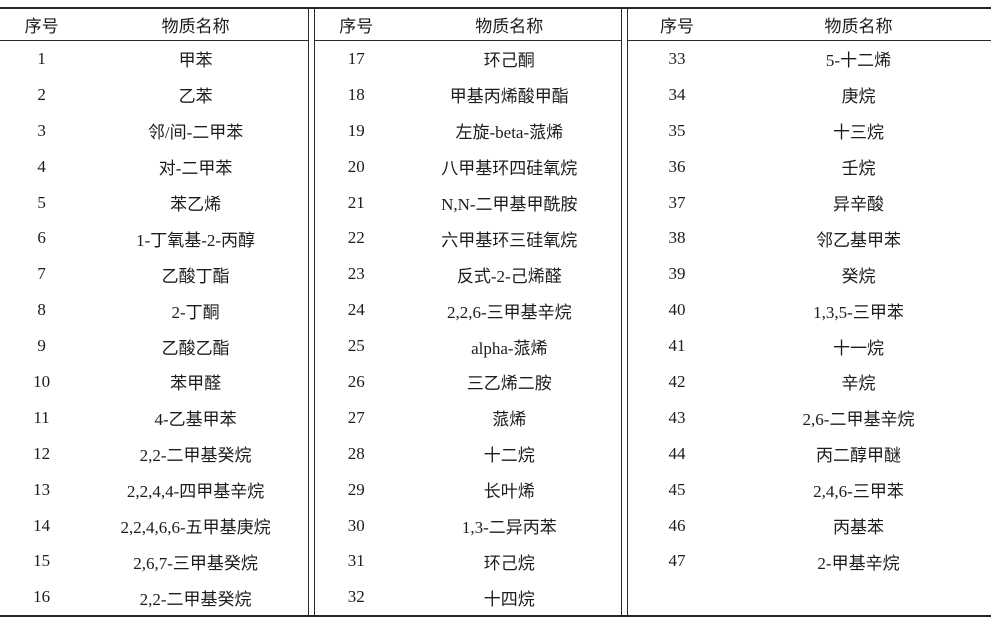 The height and width of the screenshot is (624, 991). Describe the element at coordinates (858, 528) in the screenshot. I see `cell-substance-name: 丙基苯` at that location.